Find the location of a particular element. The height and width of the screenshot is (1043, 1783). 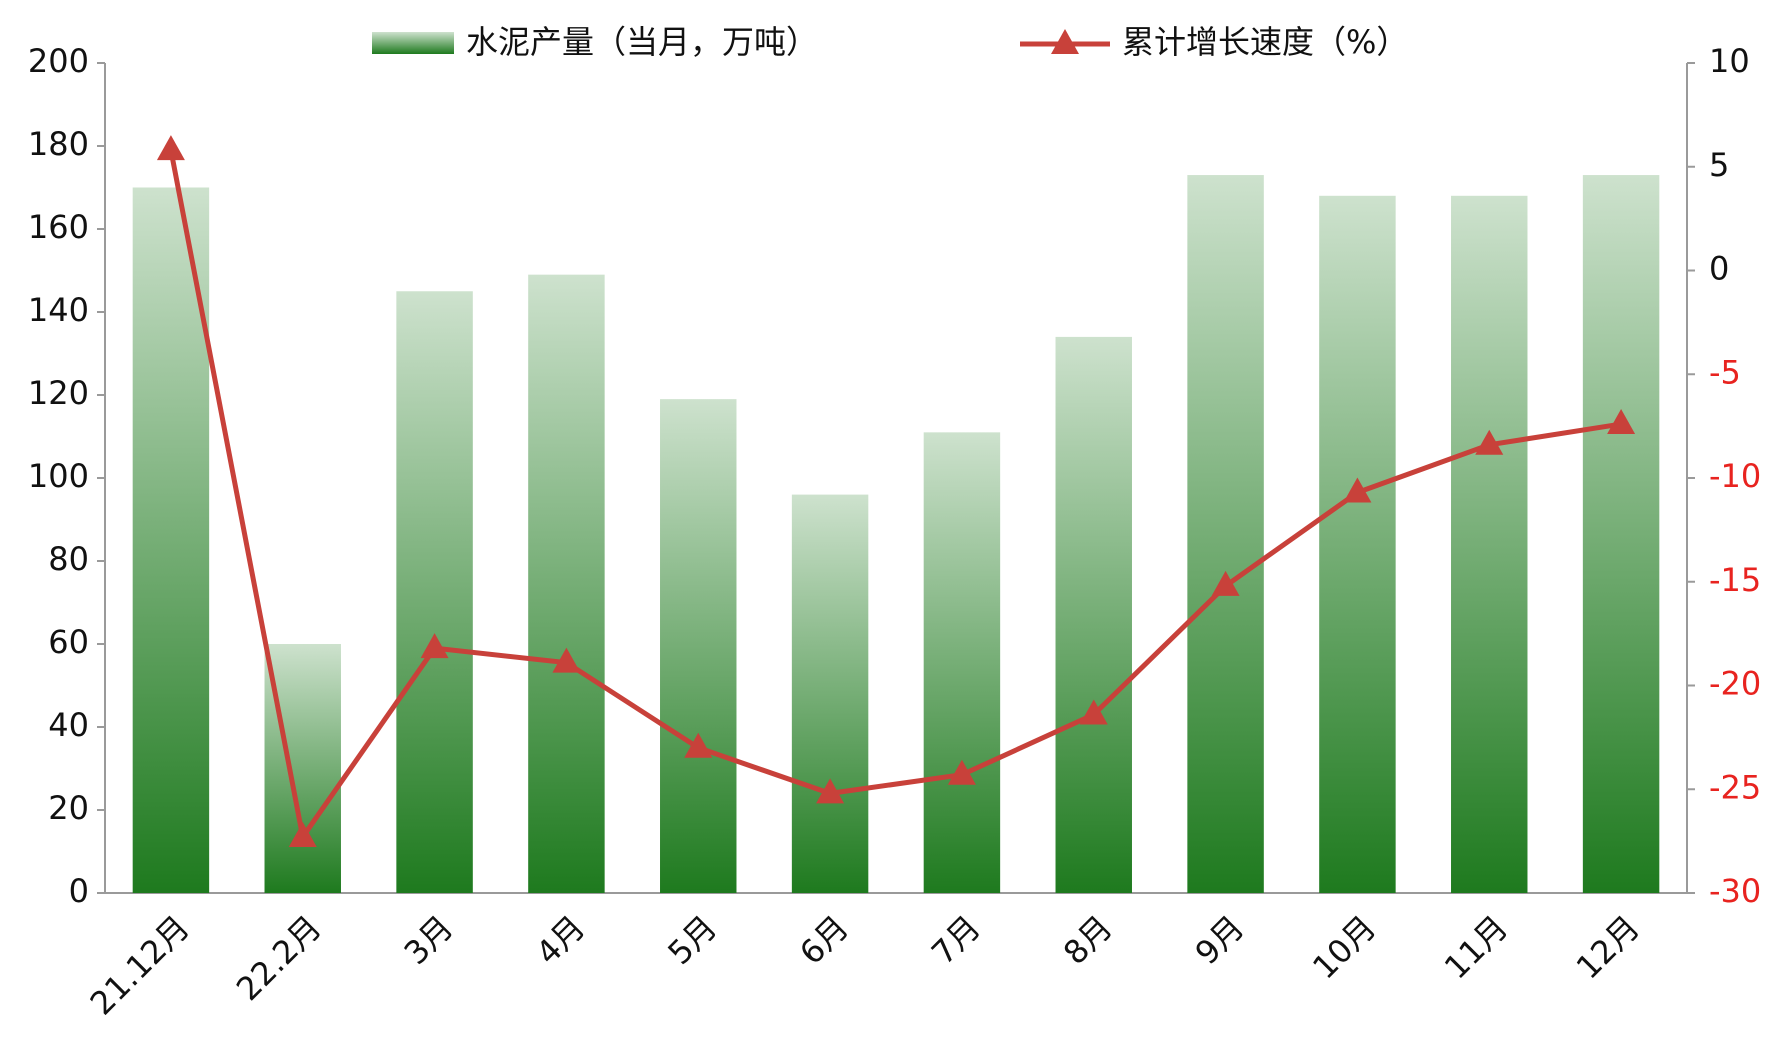

y2-tick-label: 0 is located at coordinates (1719, 269).